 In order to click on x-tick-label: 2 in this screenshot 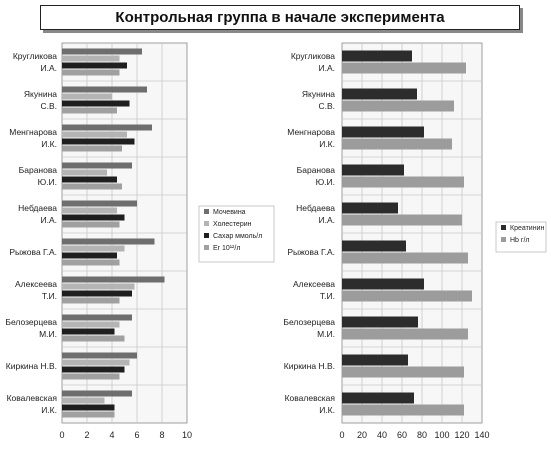, I will do `click(86, 435)`.